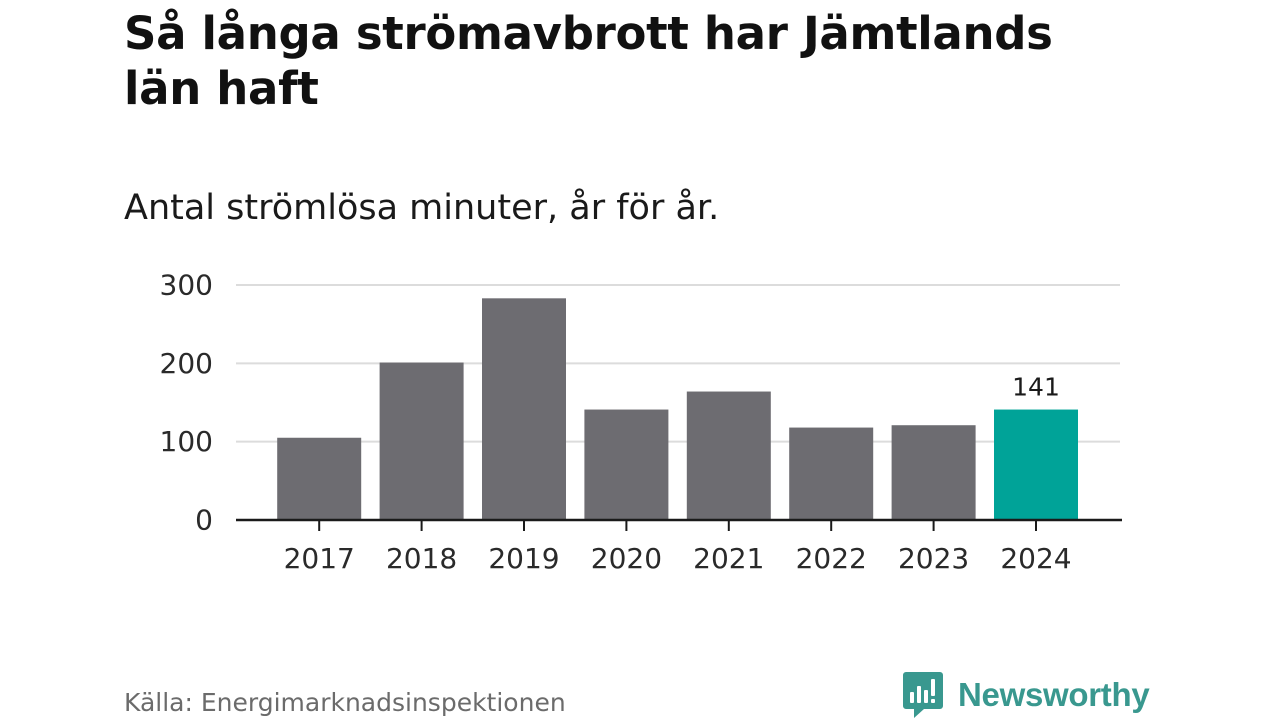 This screenshot has height=720, width=1280. I want to click on bar-2019, so click(524, 409).